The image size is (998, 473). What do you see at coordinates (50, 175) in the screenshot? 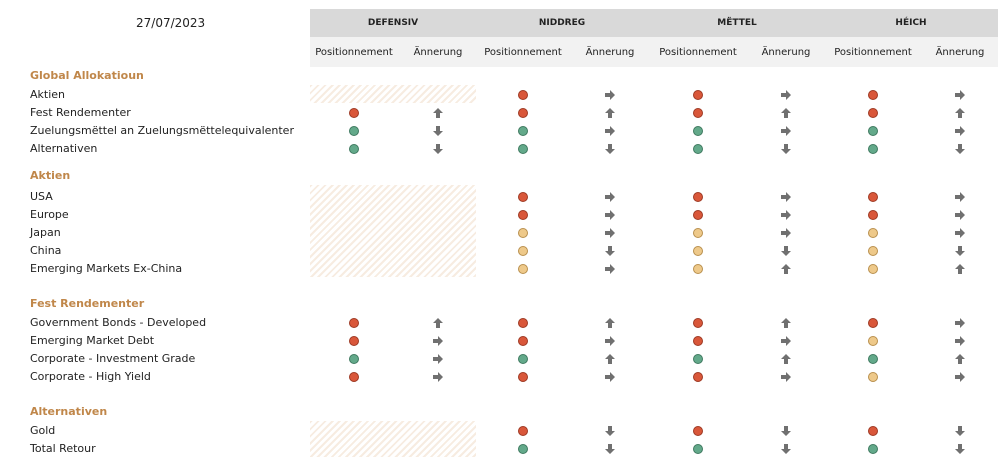
I see `section-title: Aktien` at bounding box center [50, 175].